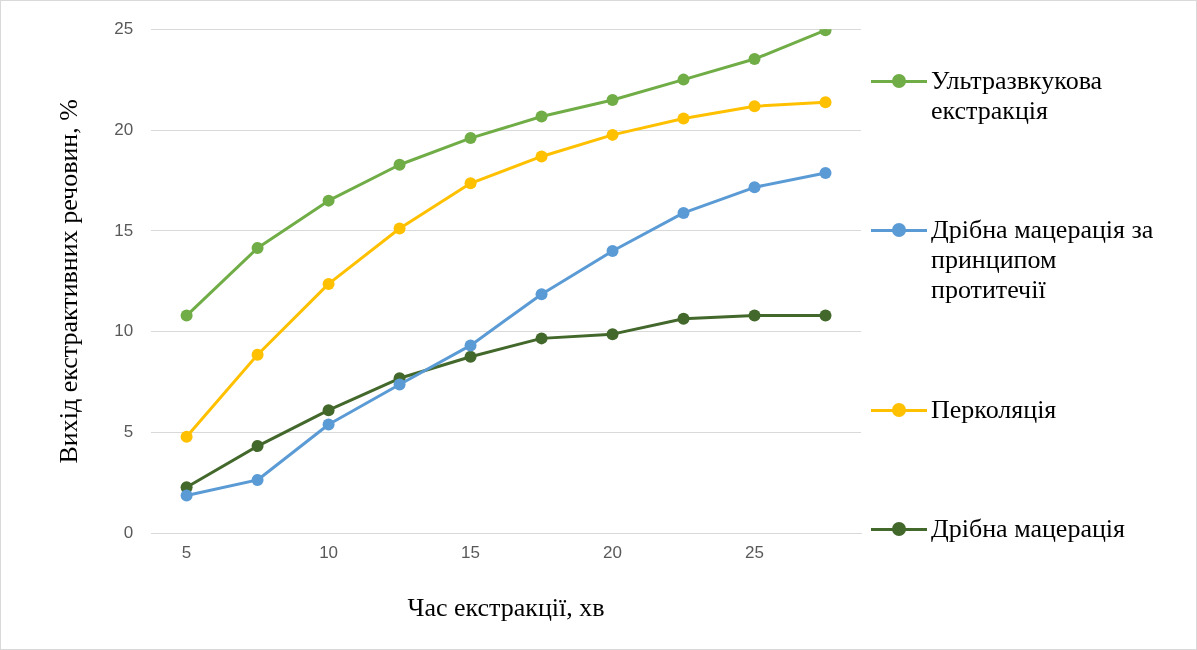 Image resolution: width=1197 pixels, height=650 pixels. What do you see at coordinates (1043, 260) in the screenshot?
I see `legend-label: Дрібна мацерація за принципом протитечії` at bounding box center [1043, 260].